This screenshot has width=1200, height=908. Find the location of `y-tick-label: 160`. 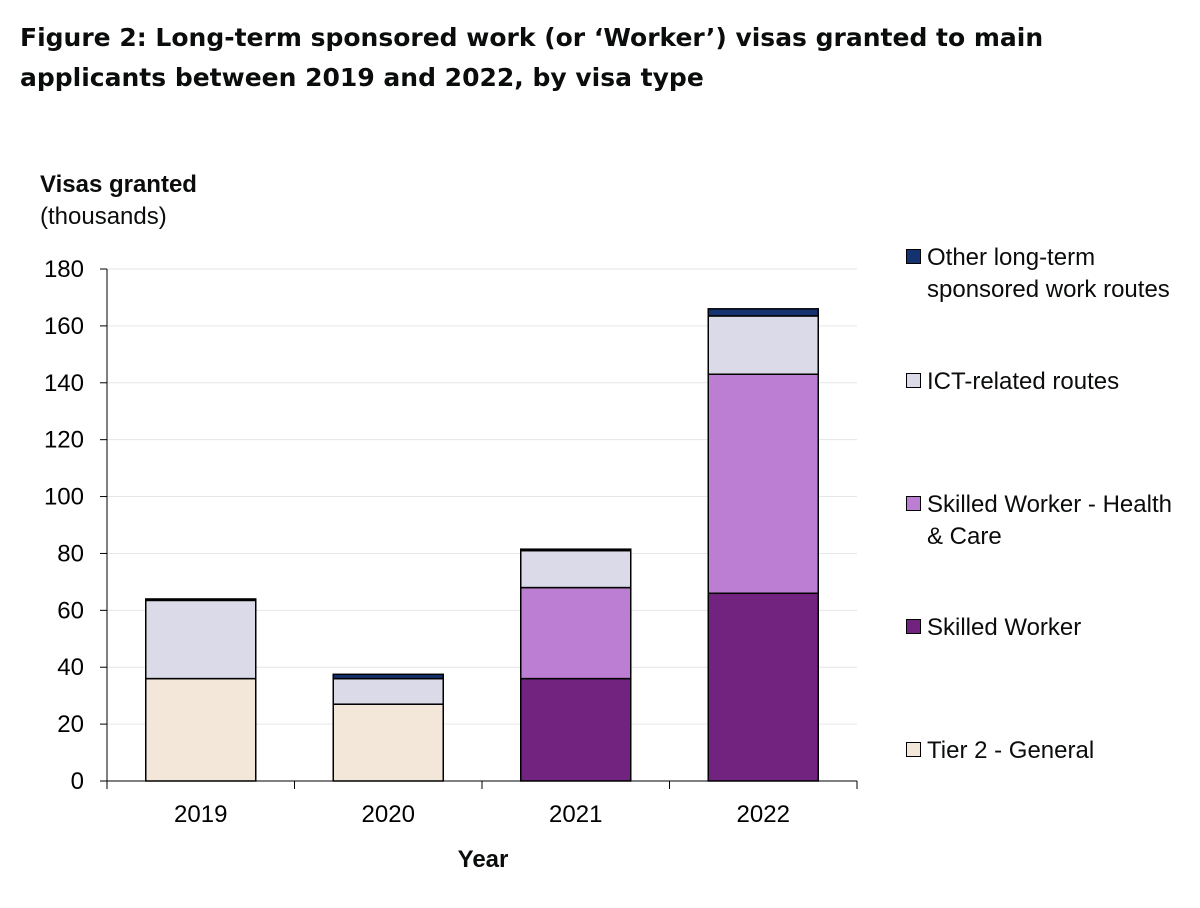

y-tick-label: 160 is located at coordinates (64, 326).